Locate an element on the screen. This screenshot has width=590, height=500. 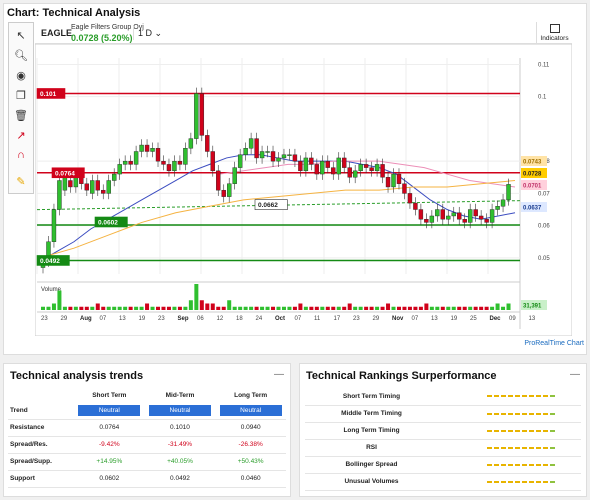
price-marker-label: 0.0728 is located at coordinates (532, 175).